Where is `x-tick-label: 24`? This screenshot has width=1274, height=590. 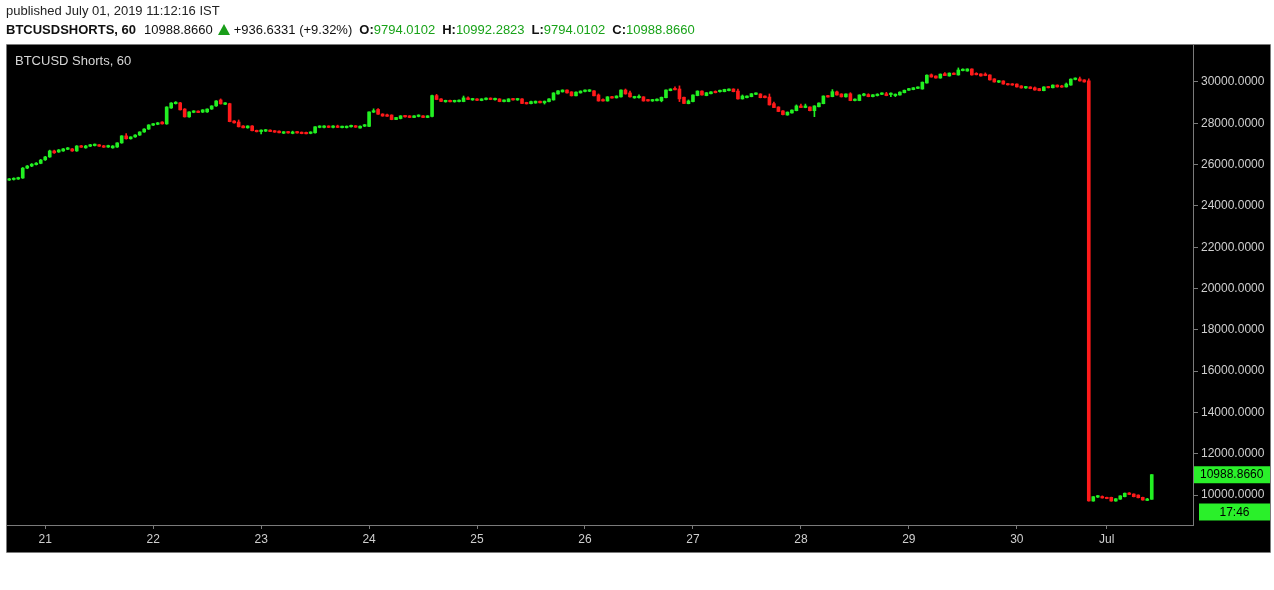
x-tick-label: 24 is located at coordinates (369, 538).